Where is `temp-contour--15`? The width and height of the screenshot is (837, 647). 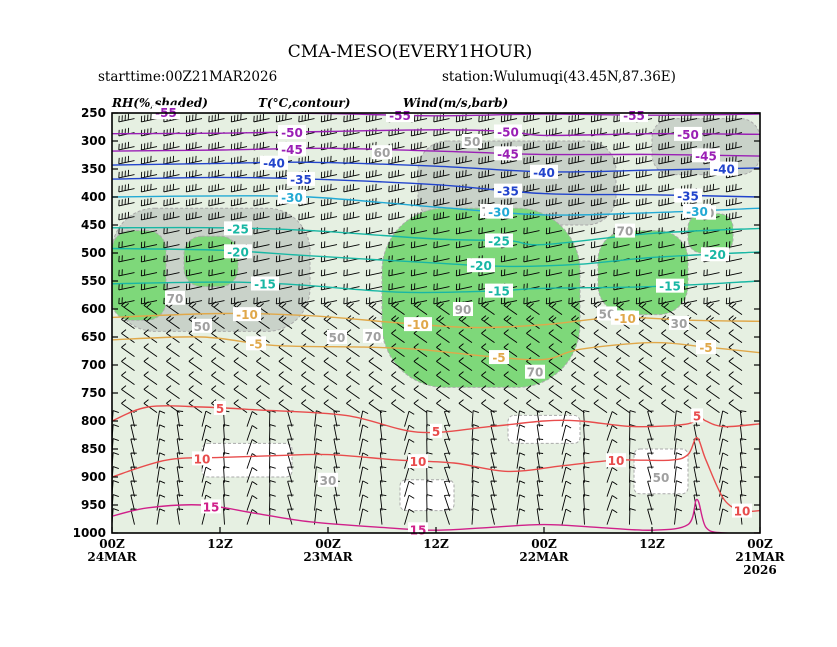
temp-contour--15 is located at coordinates (436, 287).